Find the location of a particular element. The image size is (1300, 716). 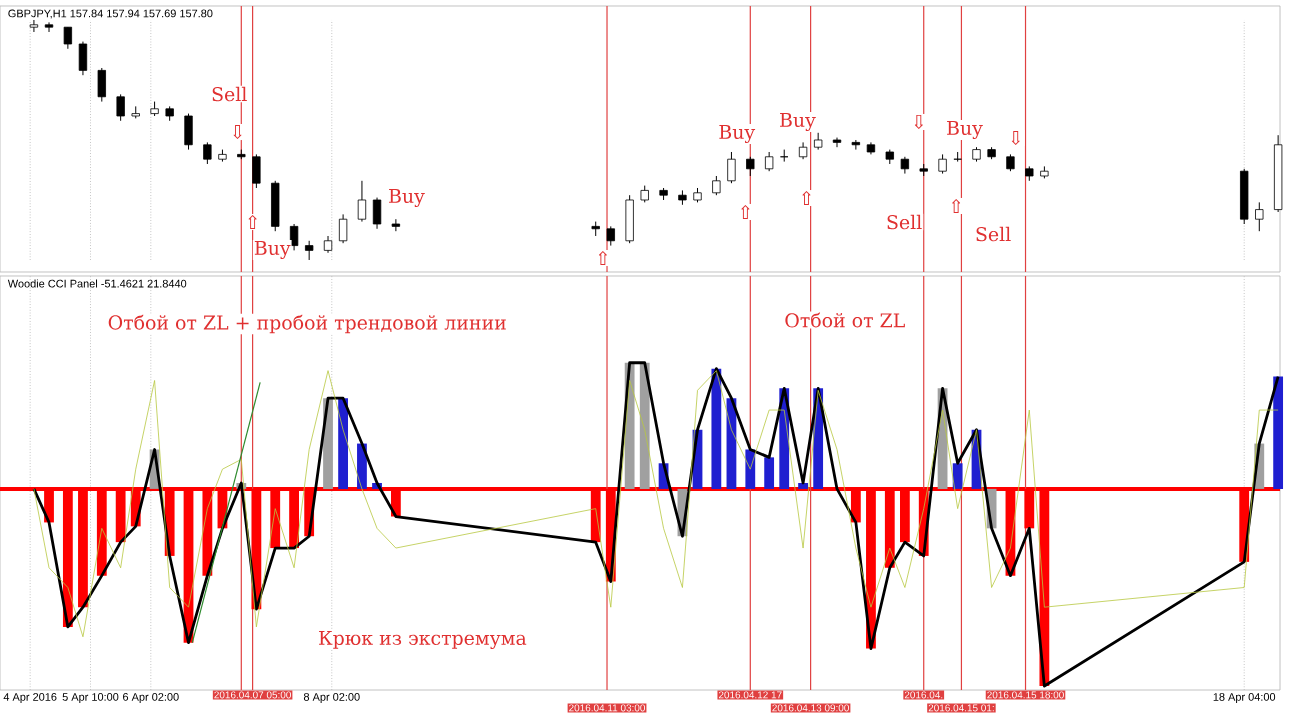

text: Отбой от ZL + пробой трендовой линии is located at coordinates (307, 324).